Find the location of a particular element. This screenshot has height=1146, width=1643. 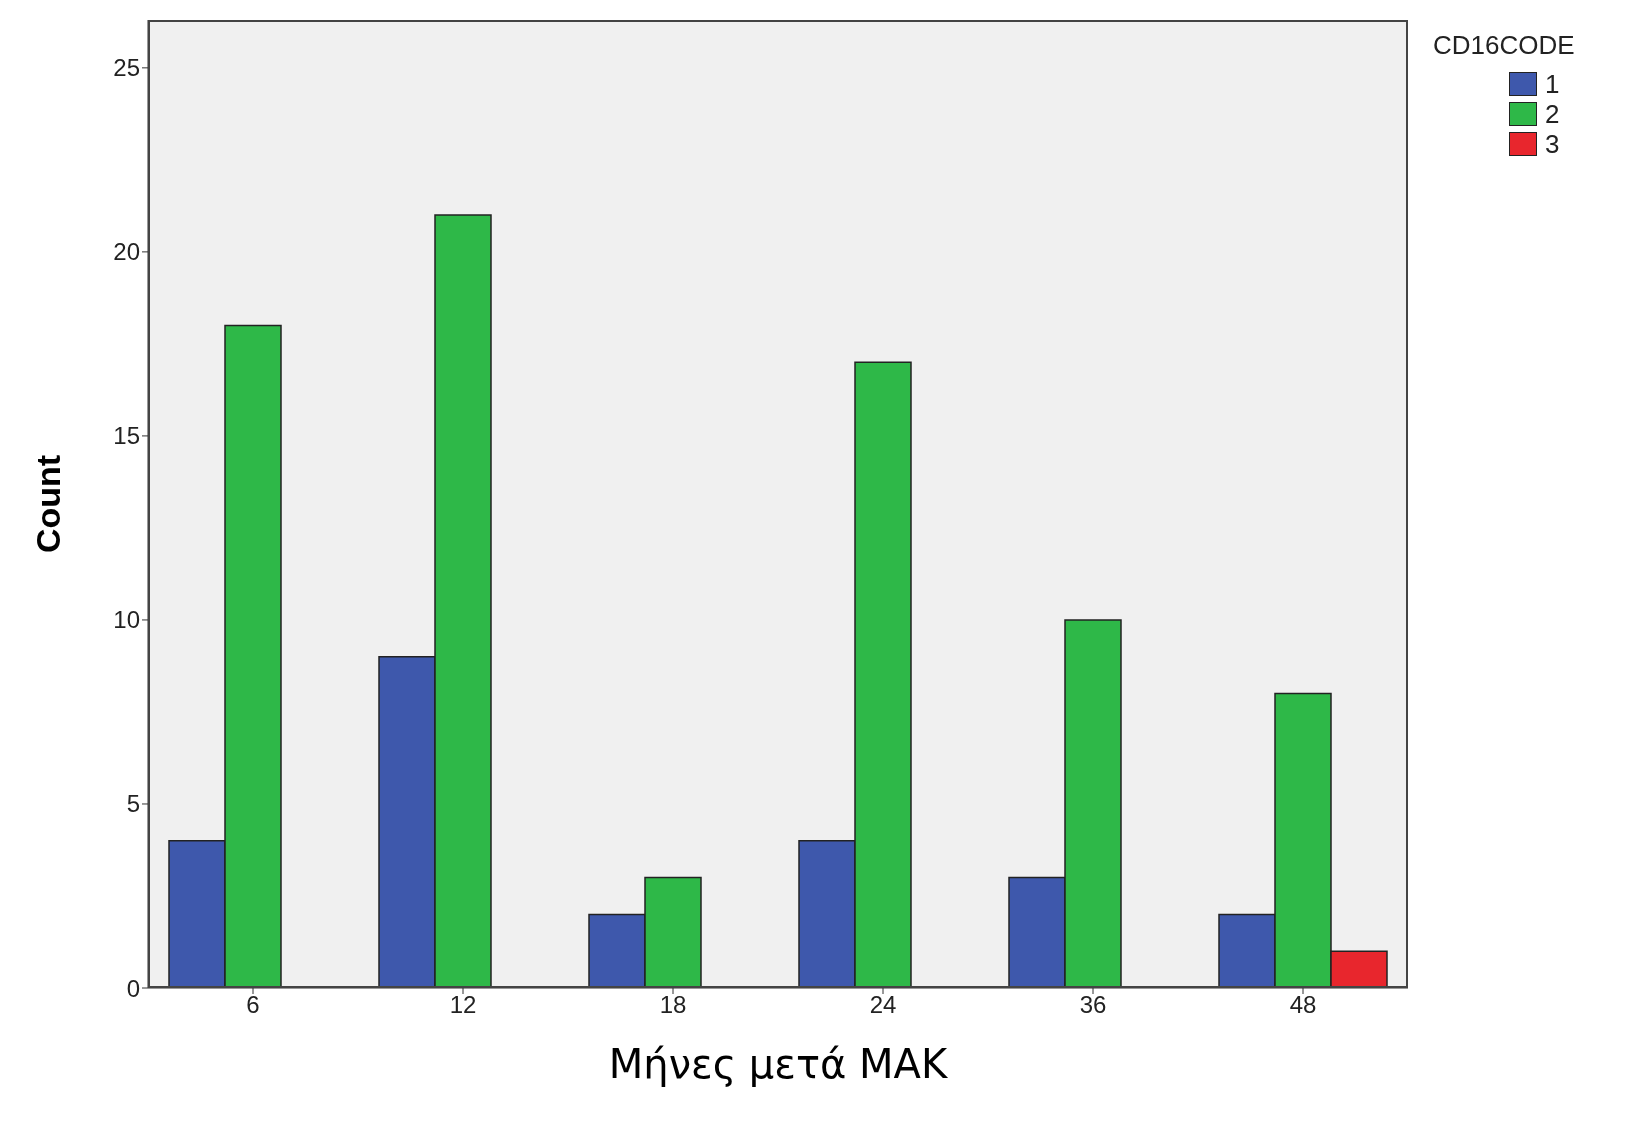

x-tick-label: 12 is located at coordinates (463, 1005).